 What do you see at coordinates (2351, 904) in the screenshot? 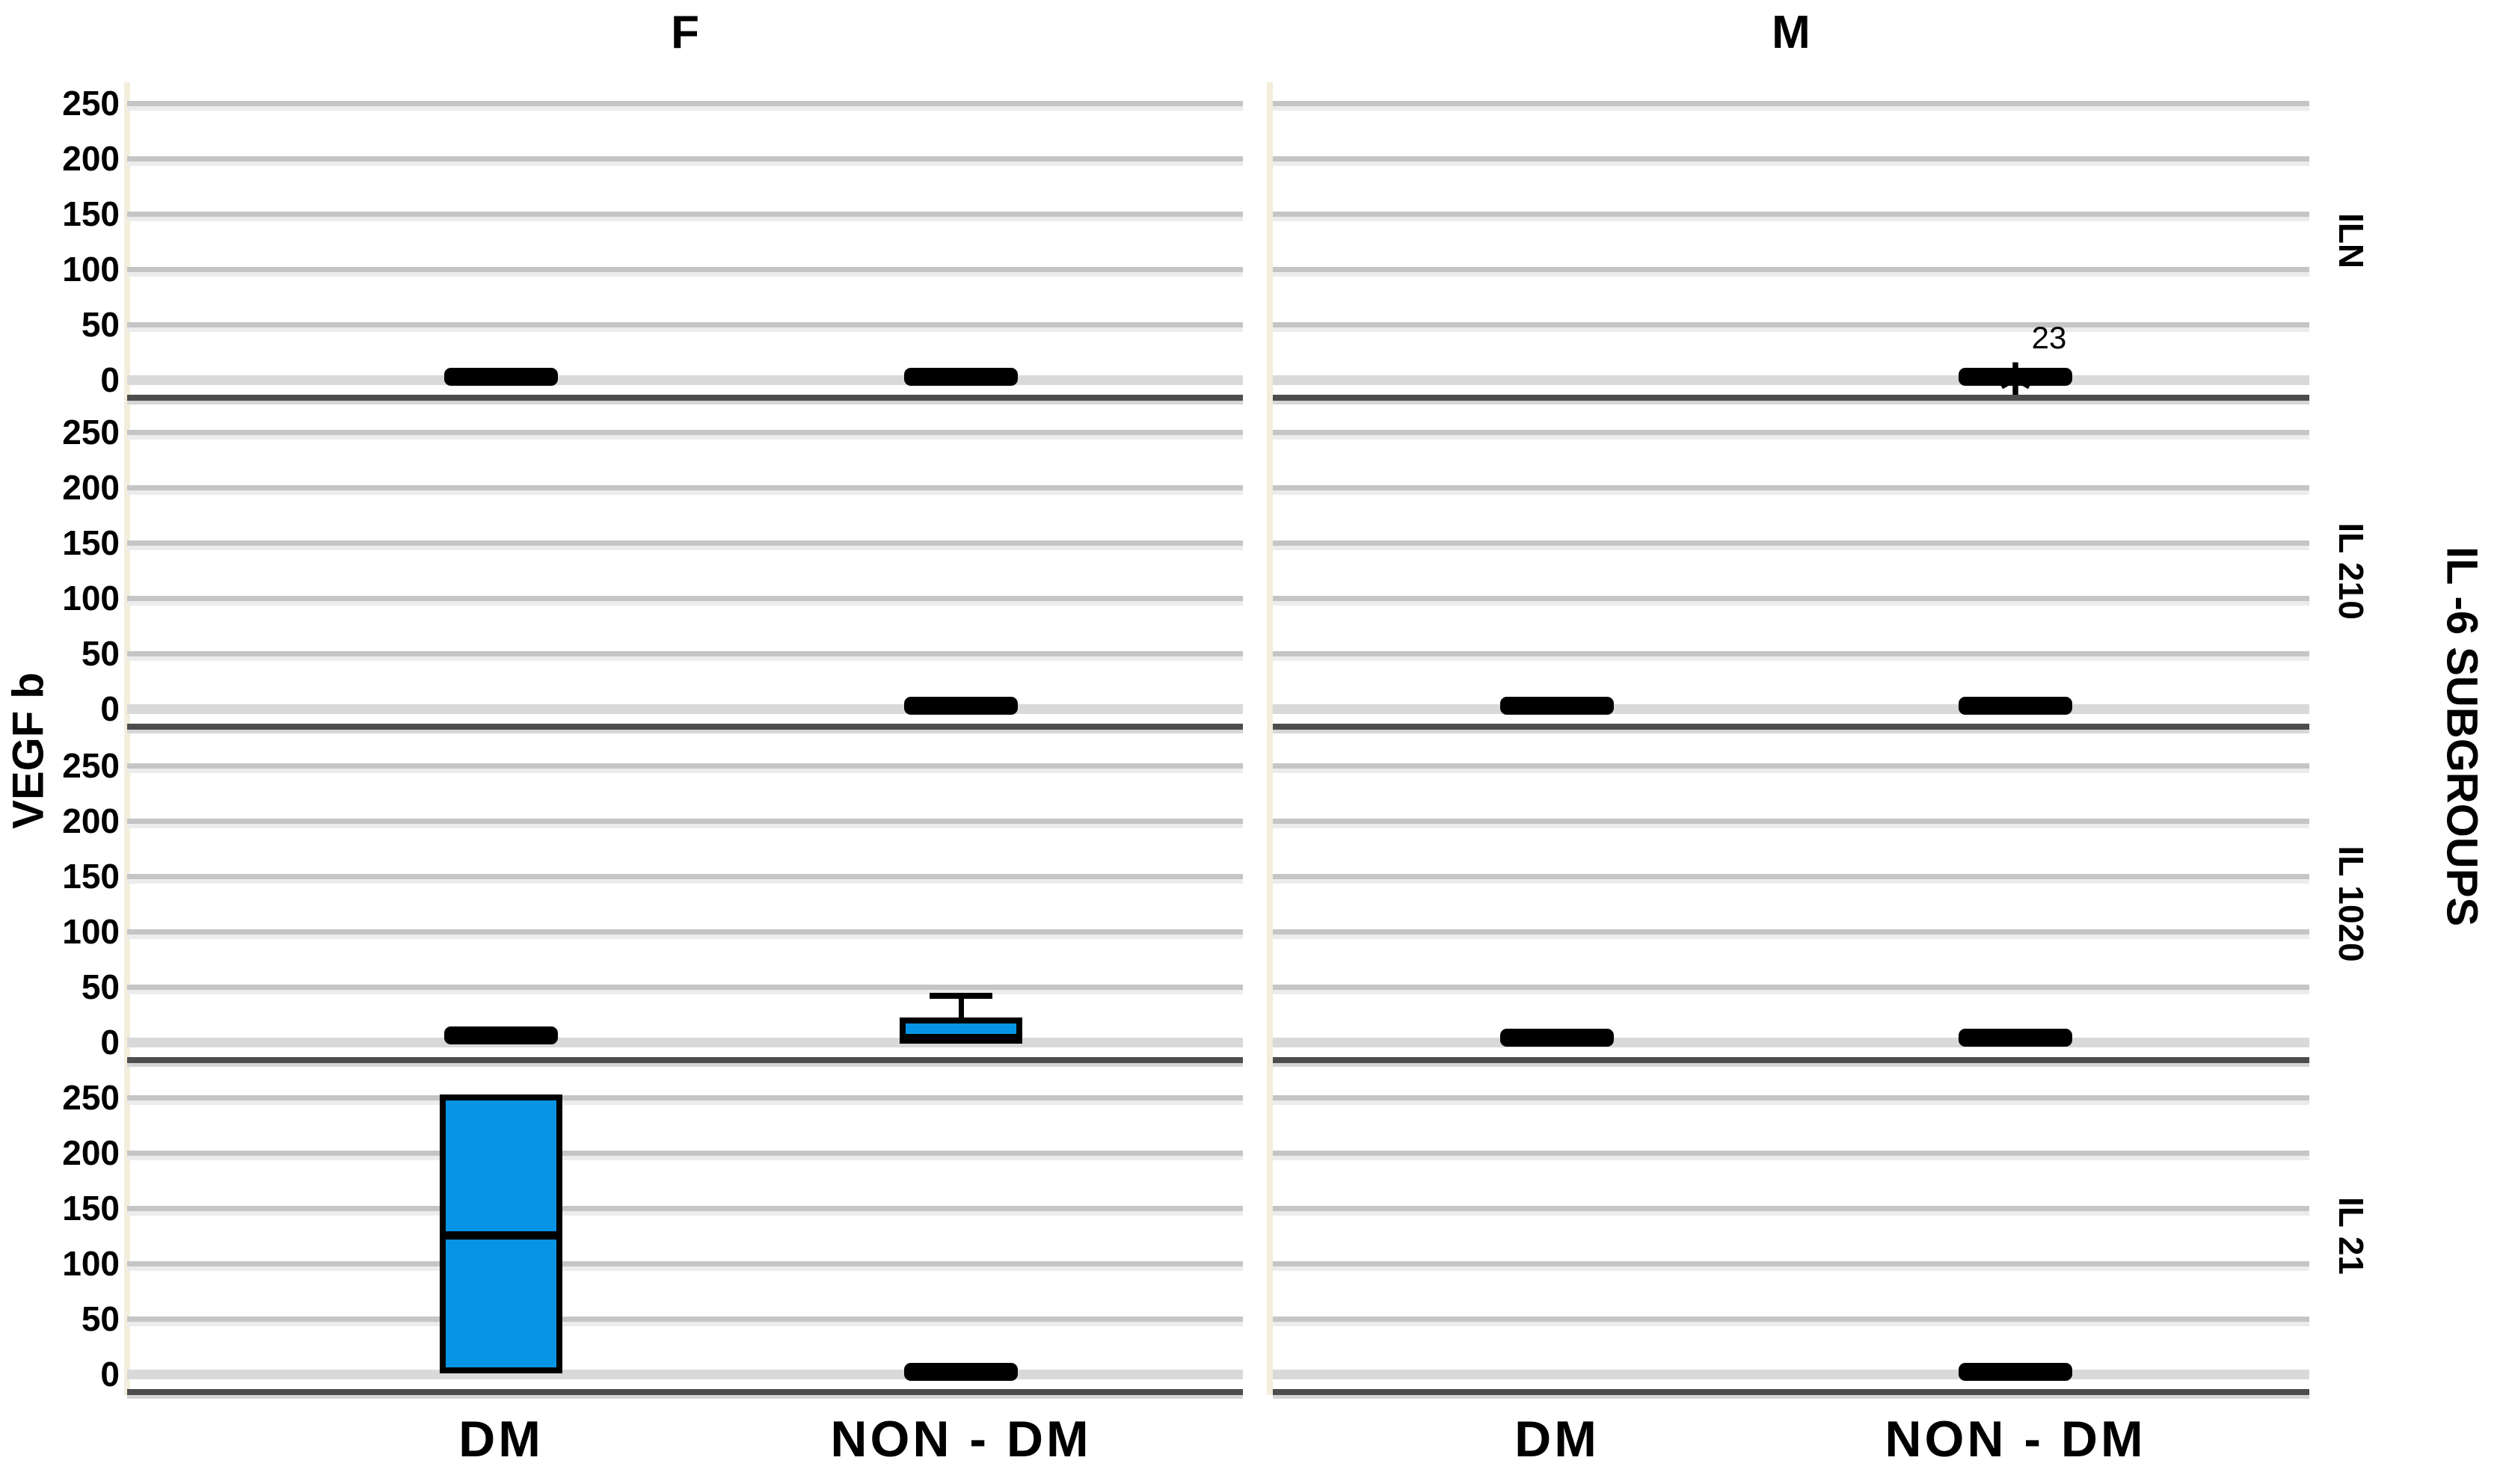
I see `row-facet-label-text: IL 1020` at bounding box center [2351, 904].